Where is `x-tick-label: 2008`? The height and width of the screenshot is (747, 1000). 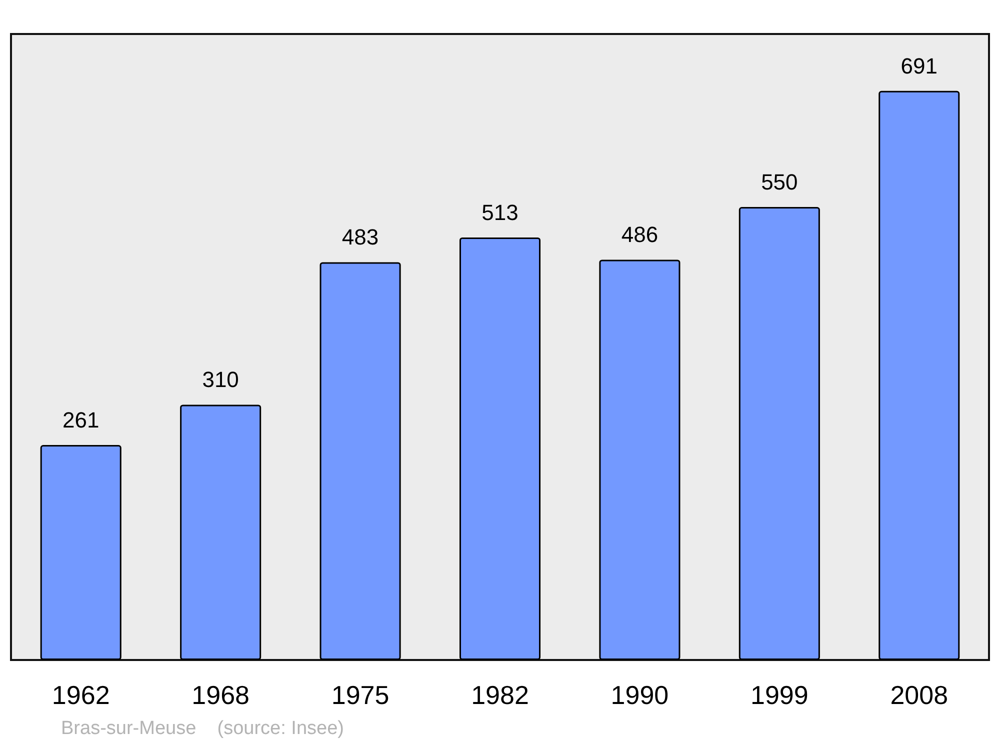 x-tick-label: 2008 is located at coordinates (919, 695).